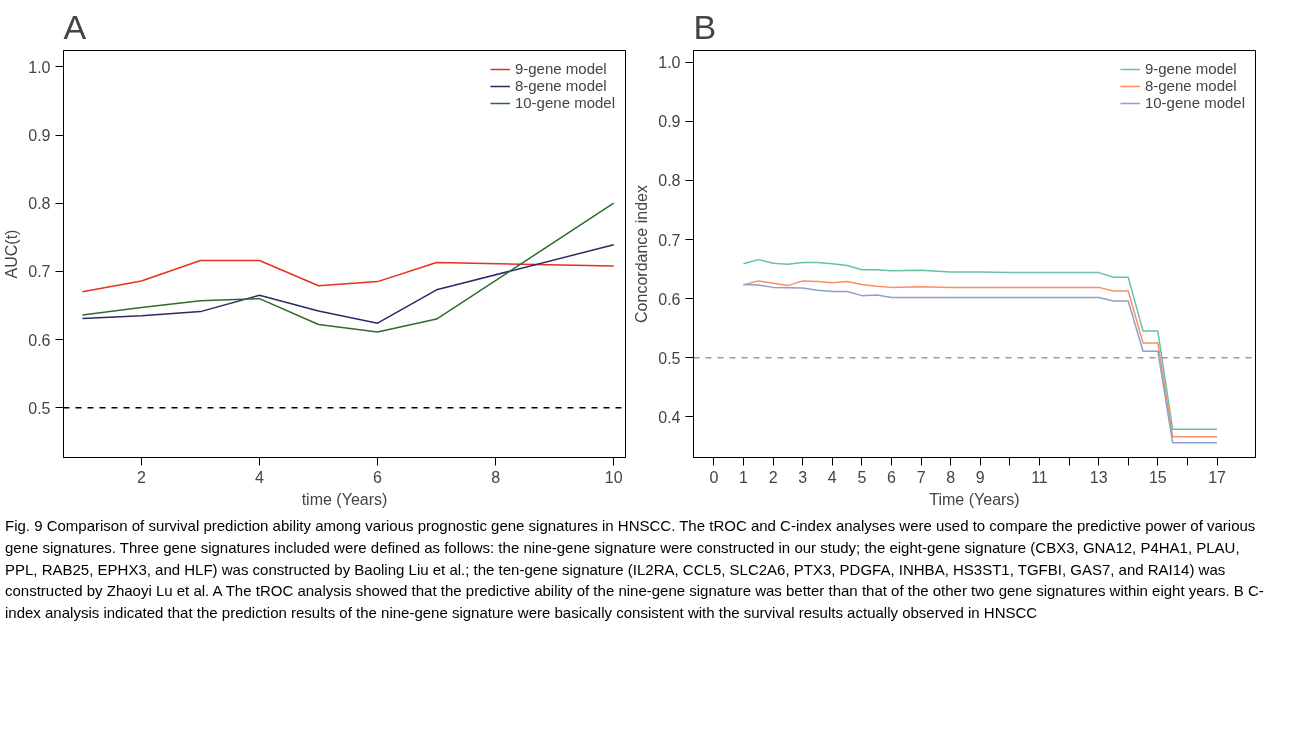  Describe the element at coordinates (705, 26) in the screenshot. I see `chart-title: B` at that location.